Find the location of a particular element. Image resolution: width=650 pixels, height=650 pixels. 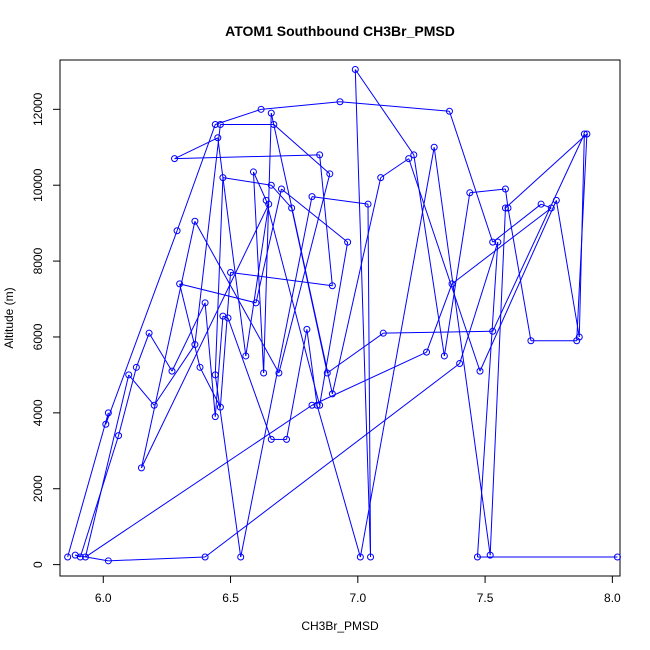

y-tick-label: 4000 is located at coordinates (38, 412).